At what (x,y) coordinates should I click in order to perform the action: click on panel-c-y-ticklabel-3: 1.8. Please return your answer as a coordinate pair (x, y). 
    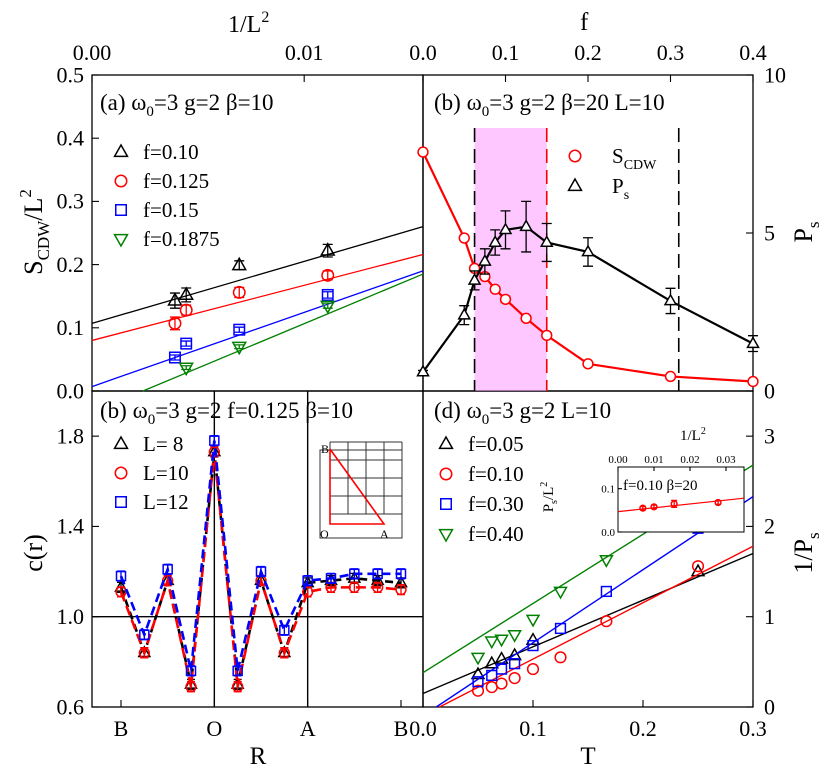
    Looking at the image, I should click on (71, 435).